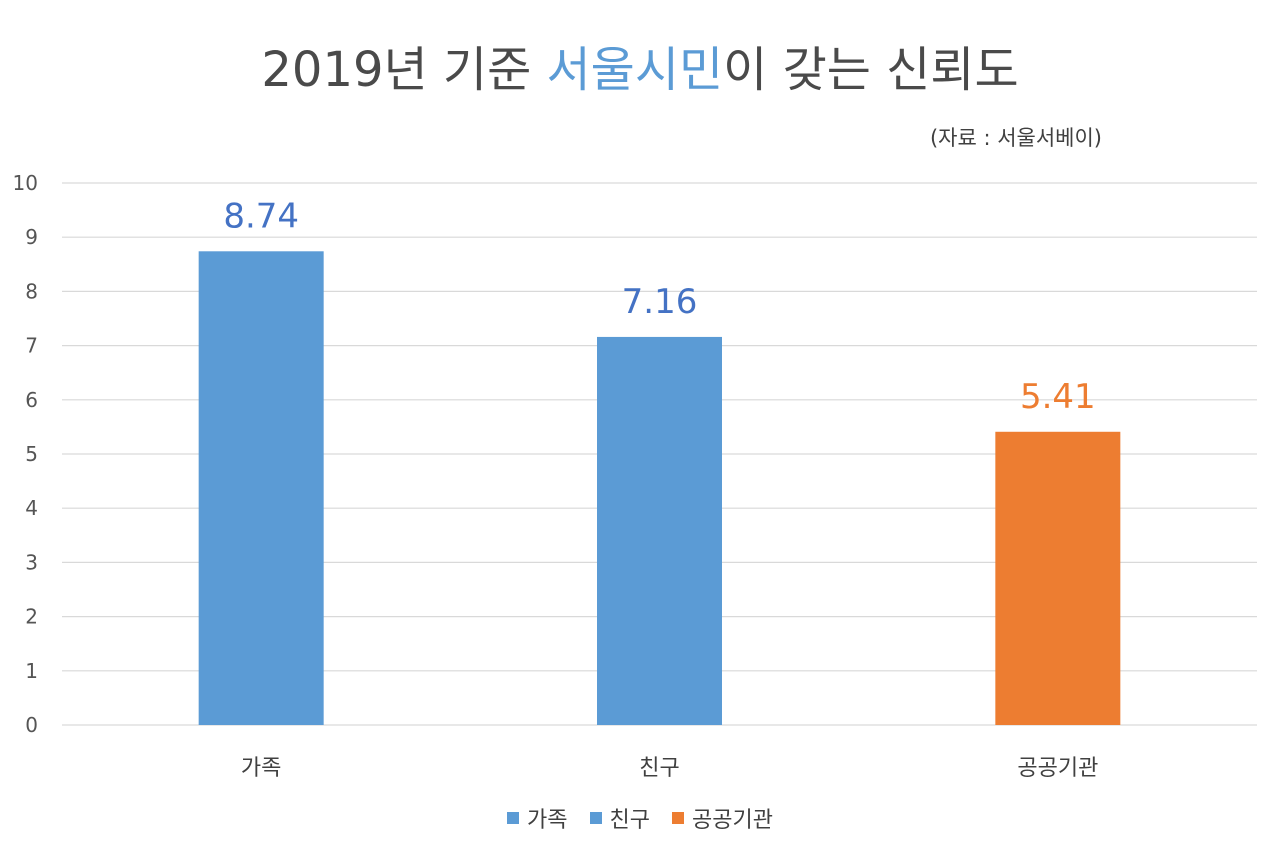 The height and width of the screenshot is (853, 1280). Describe the element at coordinates (31, 562) in the screenshot. I see `y-tick-label: 3` at that location.